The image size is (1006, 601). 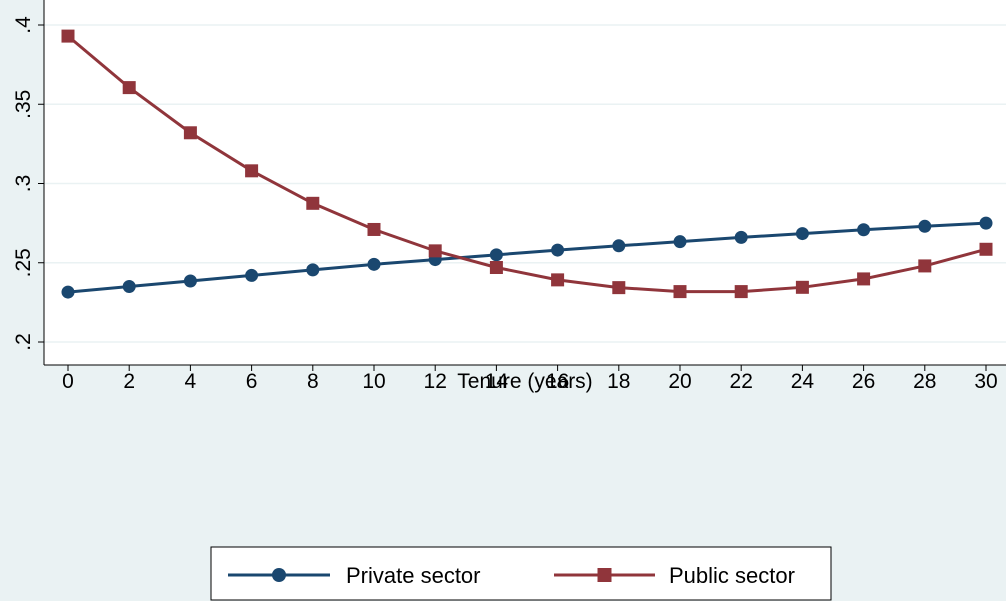 What do you see at coordinates (618, 381) in the screenshot?
I see `x-tick-label: 18` at bounding box center [618, 381].